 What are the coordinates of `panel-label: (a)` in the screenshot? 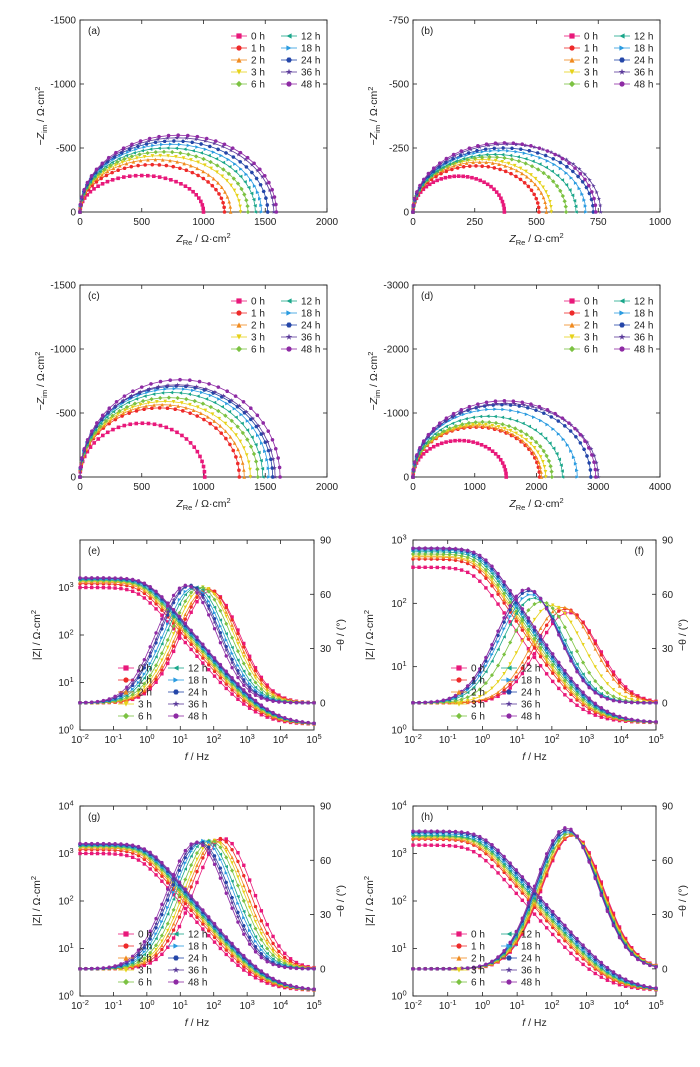 It's located at (94, 31).